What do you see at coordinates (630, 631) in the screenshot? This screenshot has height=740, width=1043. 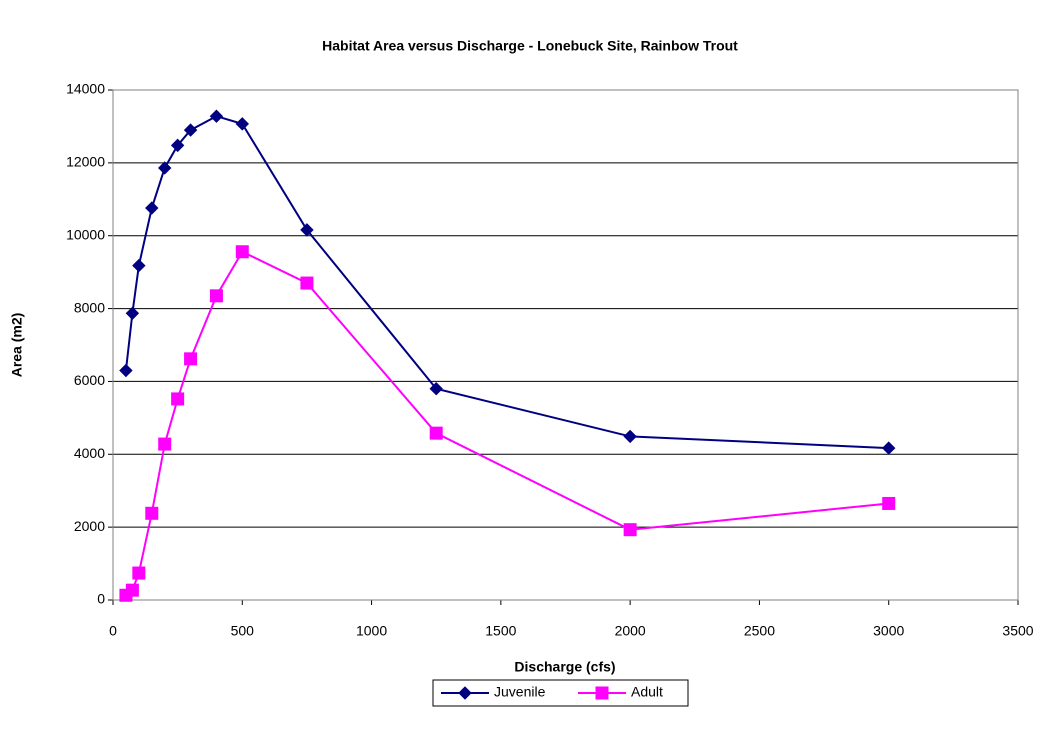 I see `x-tick-label: 2000` at bounding box center [630, 631].